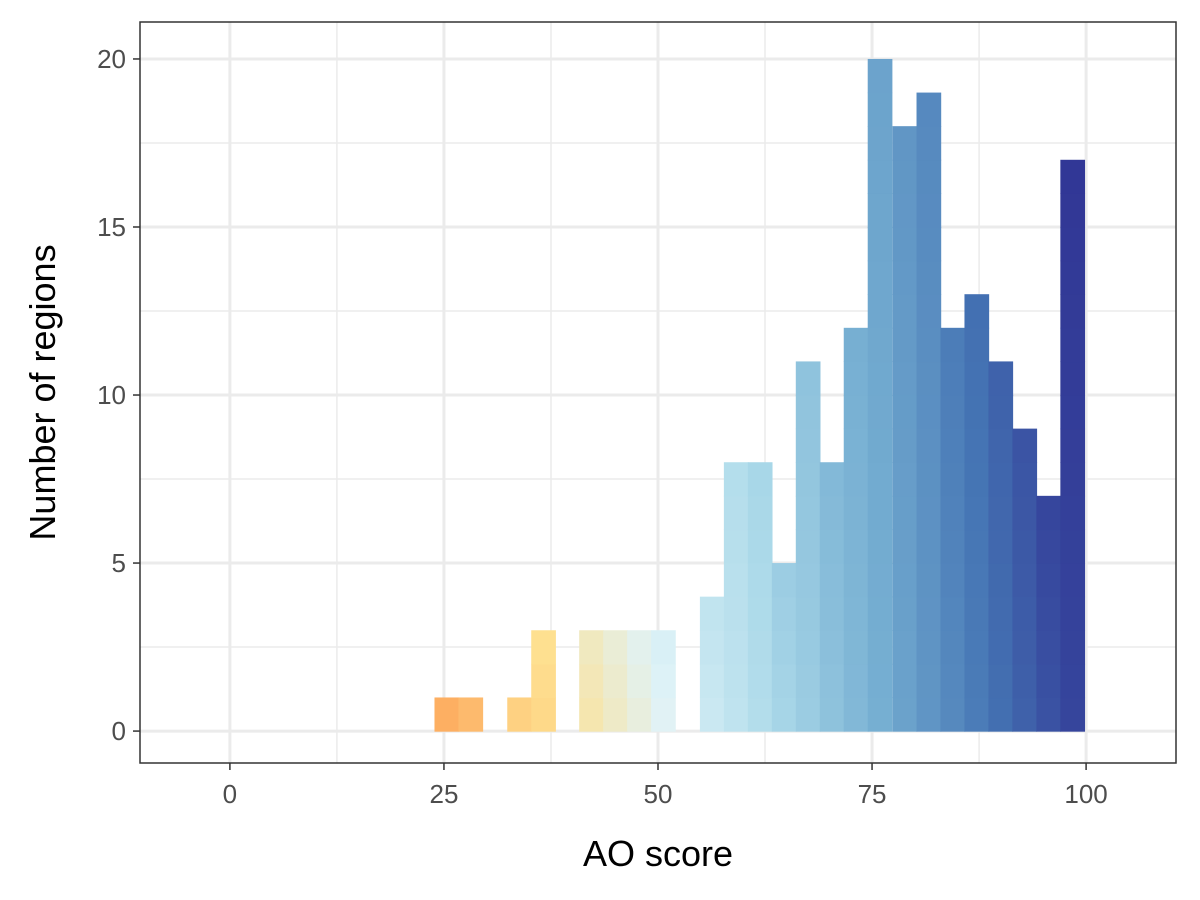 This screenshot has height=900, width=1200. What do you see at coordinates (119, 563) in the screenshot?
I see `y-tick-label: 5` at bounding box center [119, 563].